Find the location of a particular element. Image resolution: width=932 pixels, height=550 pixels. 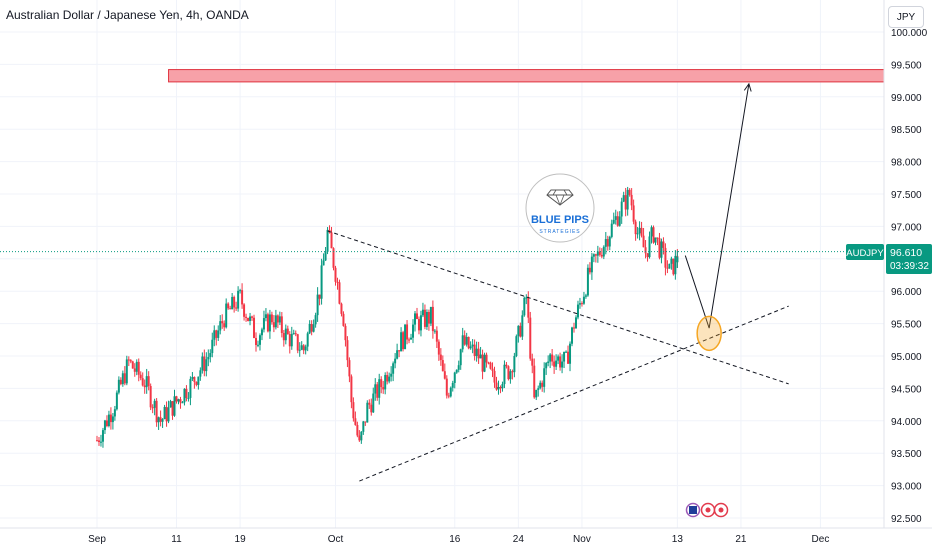

economic-events is located at coordinates (707, 510).